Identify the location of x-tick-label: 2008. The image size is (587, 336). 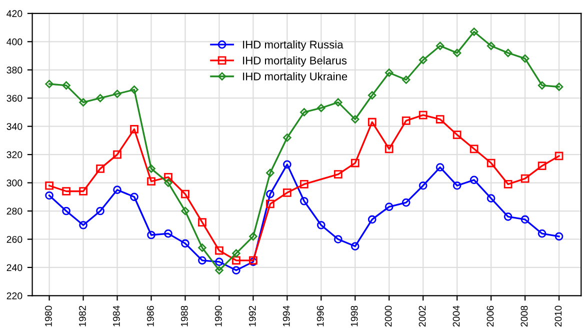
(524, 316).